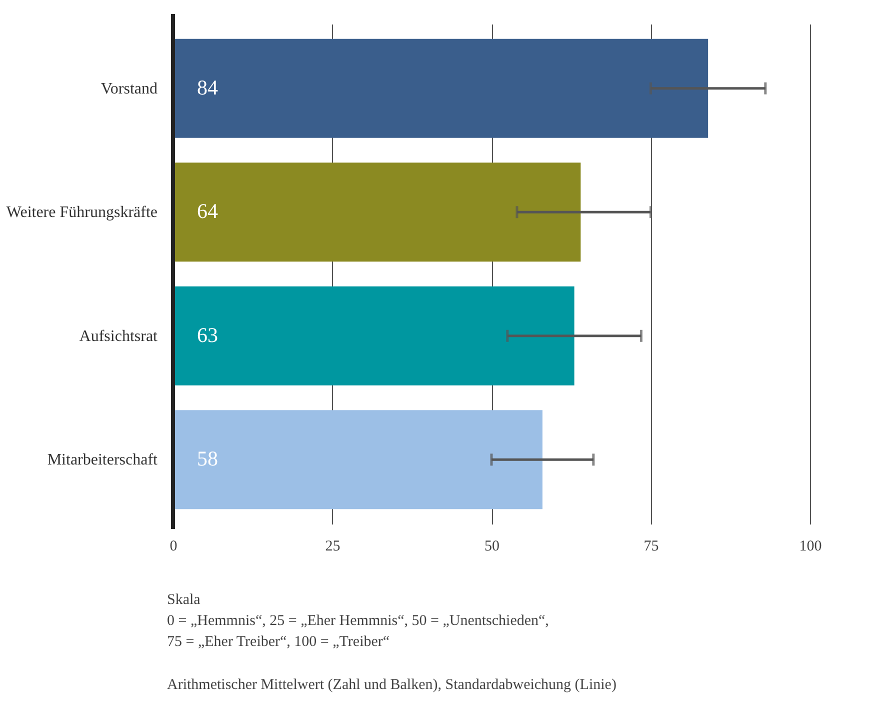 This screenshot has height=705, width=892. What do you see at coordinates (129, 89) in the screenshot?
I see `y-tick-label: Vorstand` at bounding box center [129, 89].